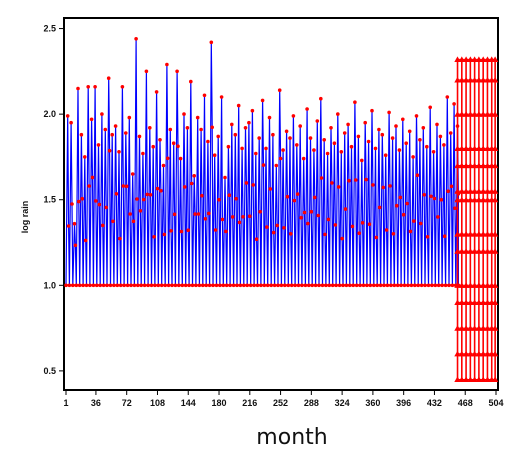 The width and height of the screenshot is (508, 450). I want to click on y-tick-label: 1.5, so click(49, 200).